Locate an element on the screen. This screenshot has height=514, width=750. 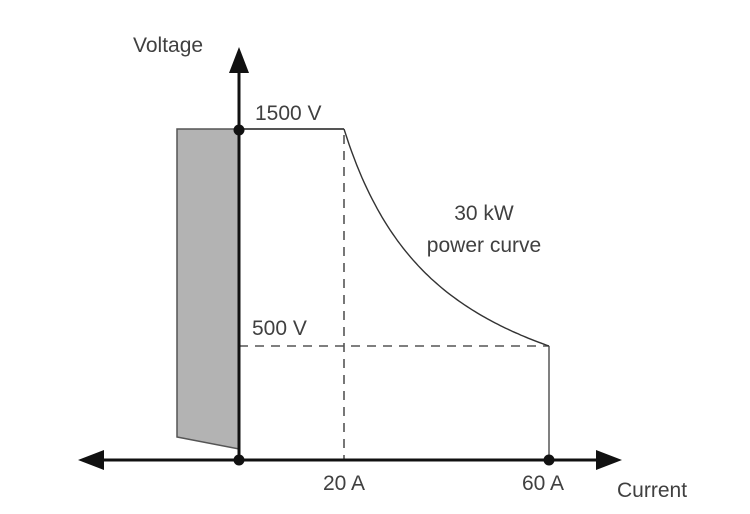
x-axis-label: Current is located at coordinates (652, 490).